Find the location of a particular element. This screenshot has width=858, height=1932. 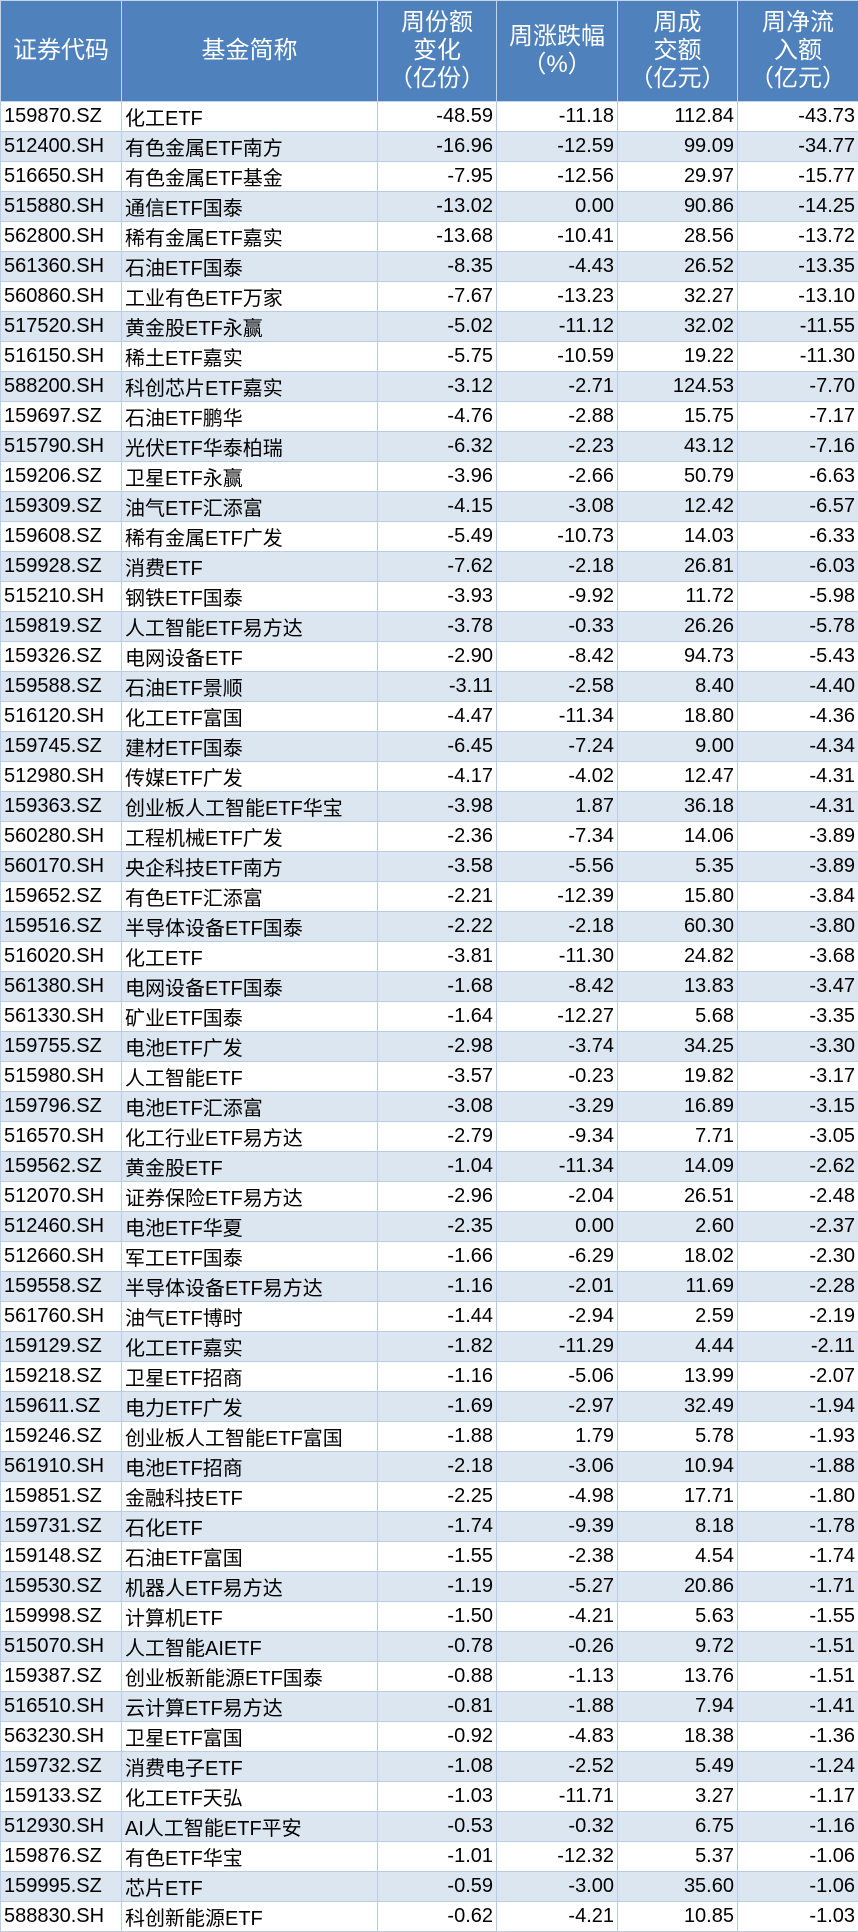

cell-name: 建材ETF国泰 is located at coordinates (250, 747).